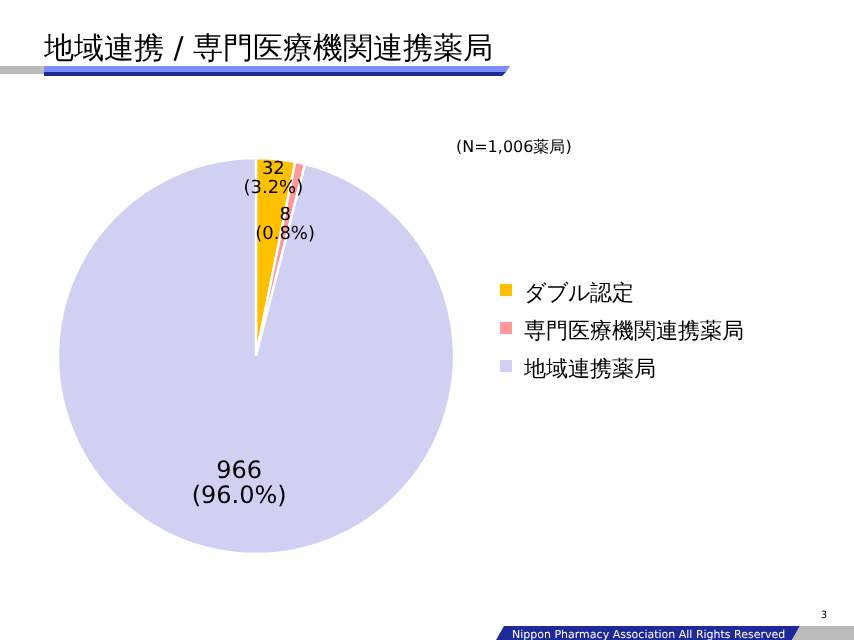  What do you see at coordinates (239, 482) in the screenshot?
I see `data-label: 966 (96.0%)` at bounding box center [239, 482].